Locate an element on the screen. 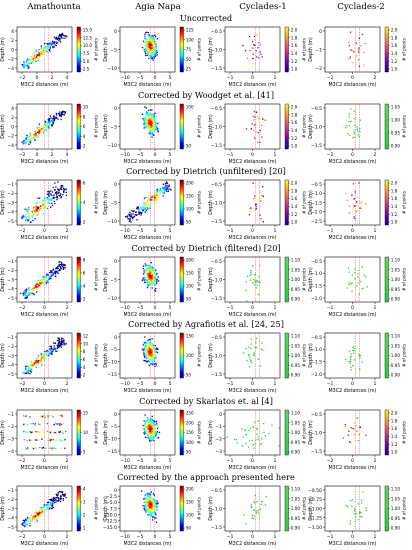  colorbar-tick-label: 150 is located at coordinates (190, 336).